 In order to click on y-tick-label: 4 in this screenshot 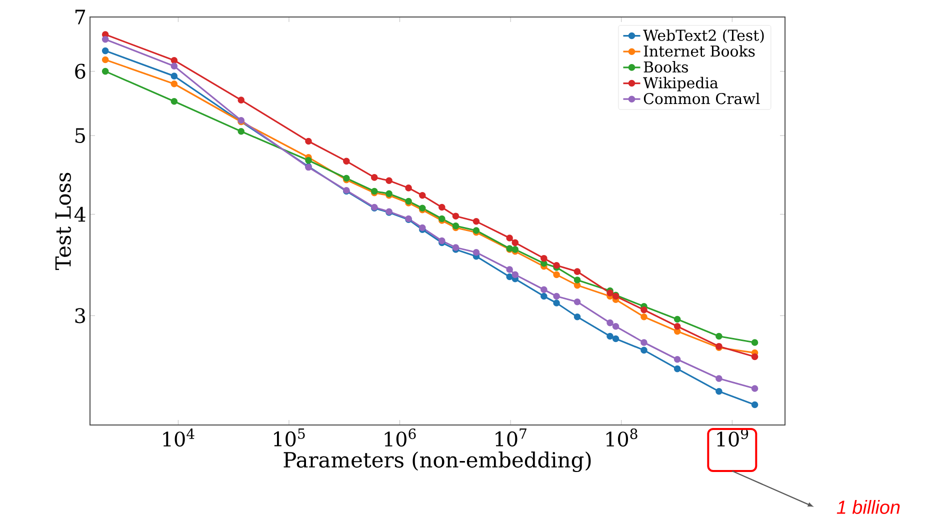, I will do `click(80, 214)`.